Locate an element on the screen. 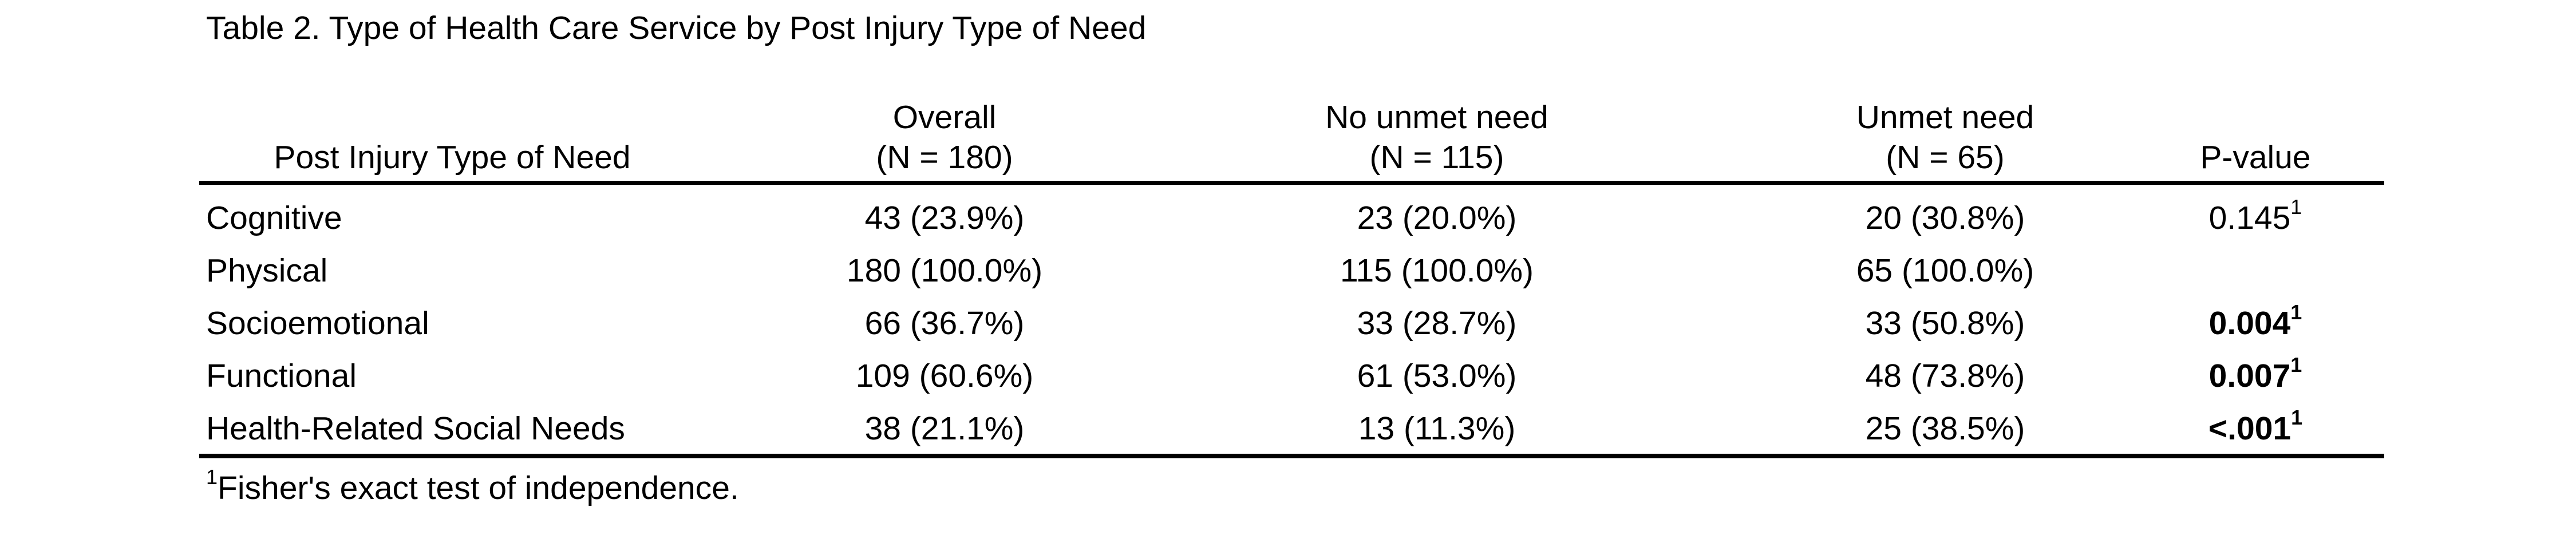 The image size is (2576, 555). cell-unmet: 25 (38.5%) is located at coordinates (1945, 428).